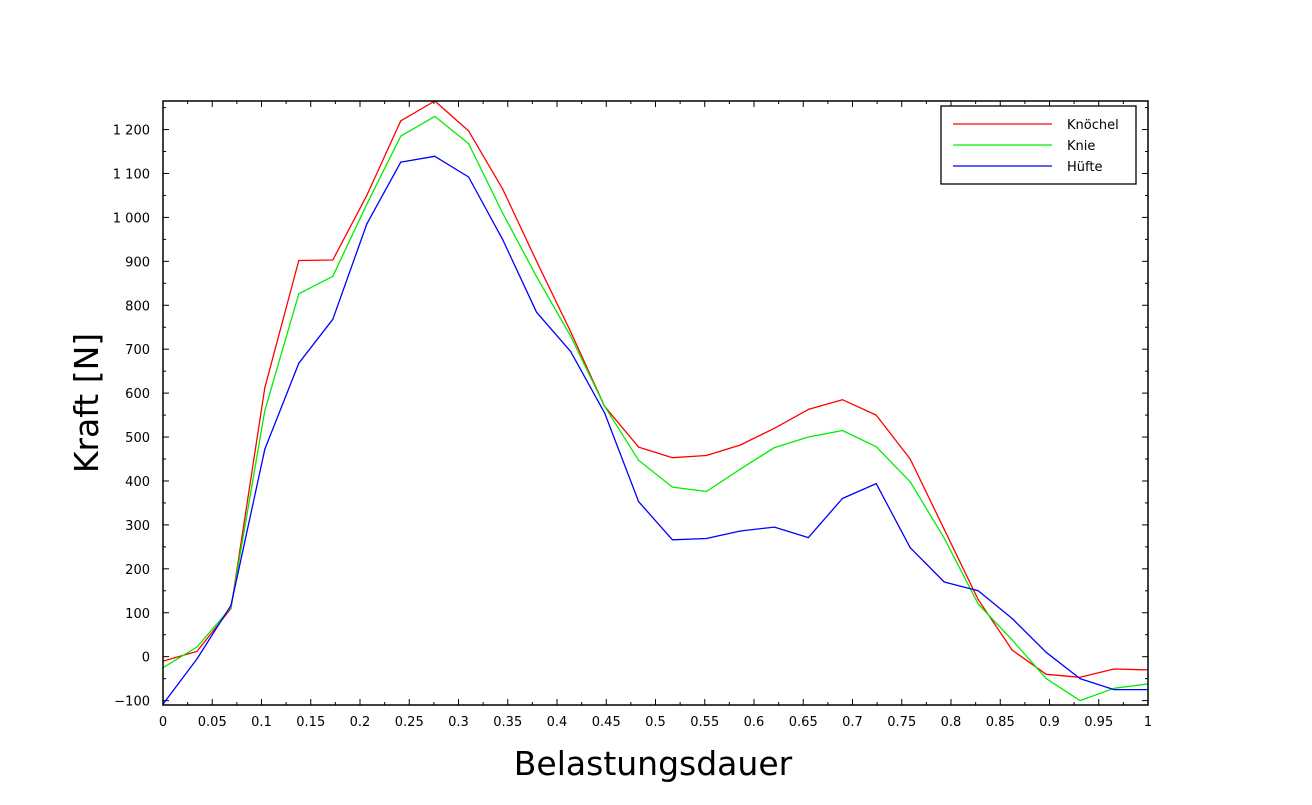  I want to click on x-tick-label: 0.6, so click(754, 722).